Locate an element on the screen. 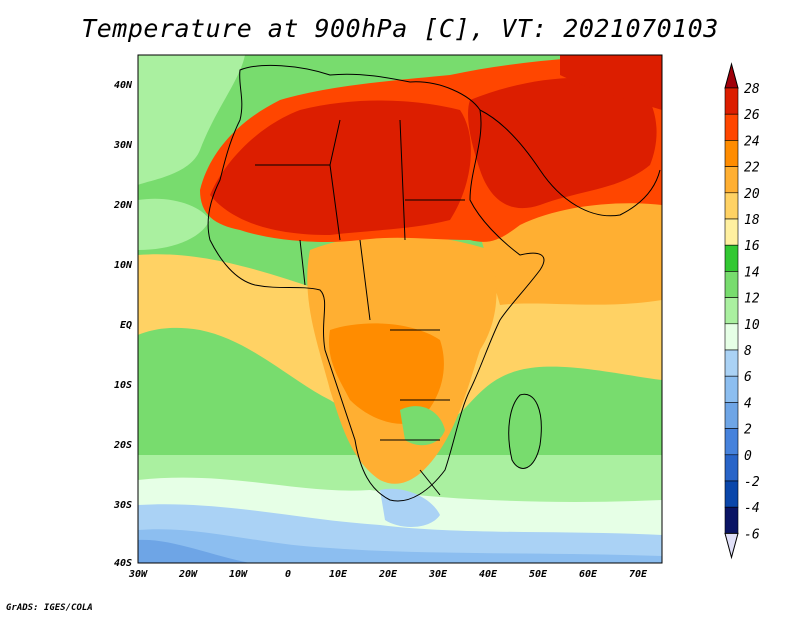  colorbar-label: 22 is located at coordinates (752, 168).